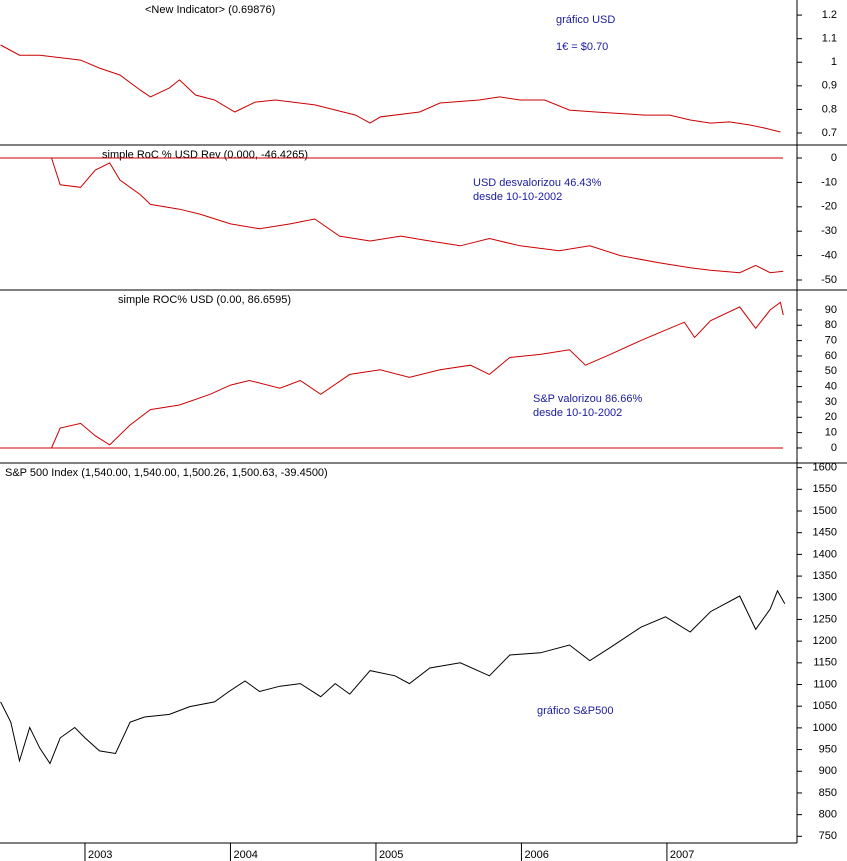 The width and height of the screenshot is (847, 861). Describe the element at coordinates (245, 855) in the screenshot. I see `x-tick-label: 2004` at that location.